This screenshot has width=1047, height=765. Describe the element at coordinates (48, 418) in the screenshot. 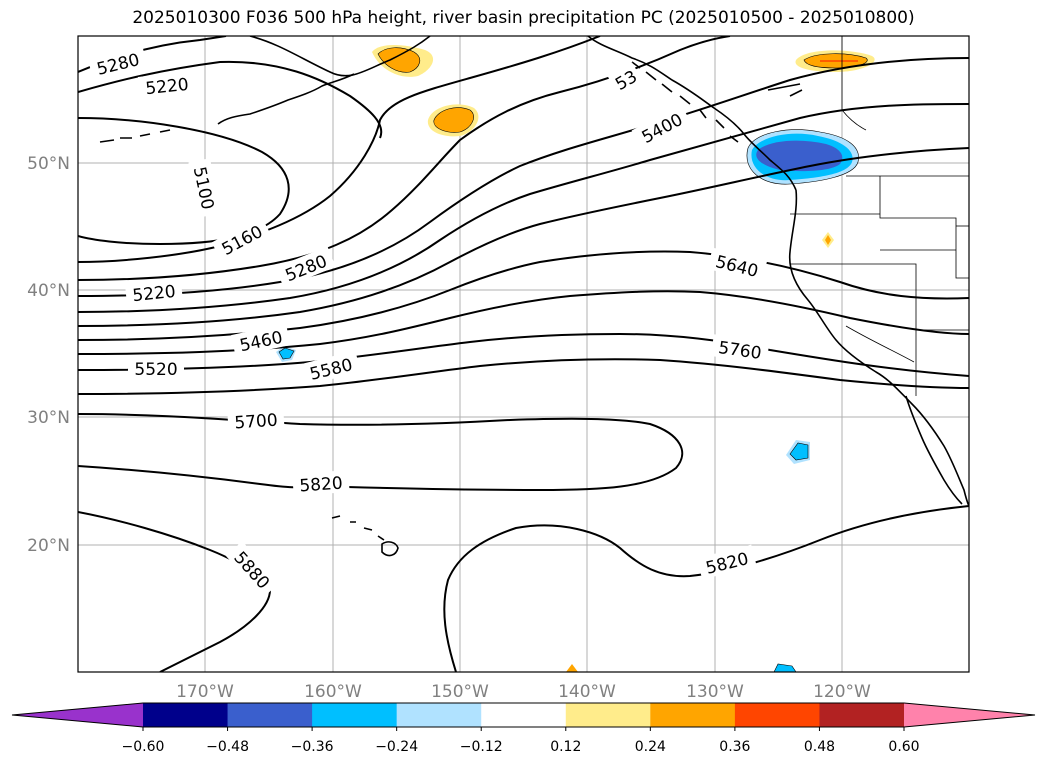

I see `lat-label-30n: 30°N` at that location.